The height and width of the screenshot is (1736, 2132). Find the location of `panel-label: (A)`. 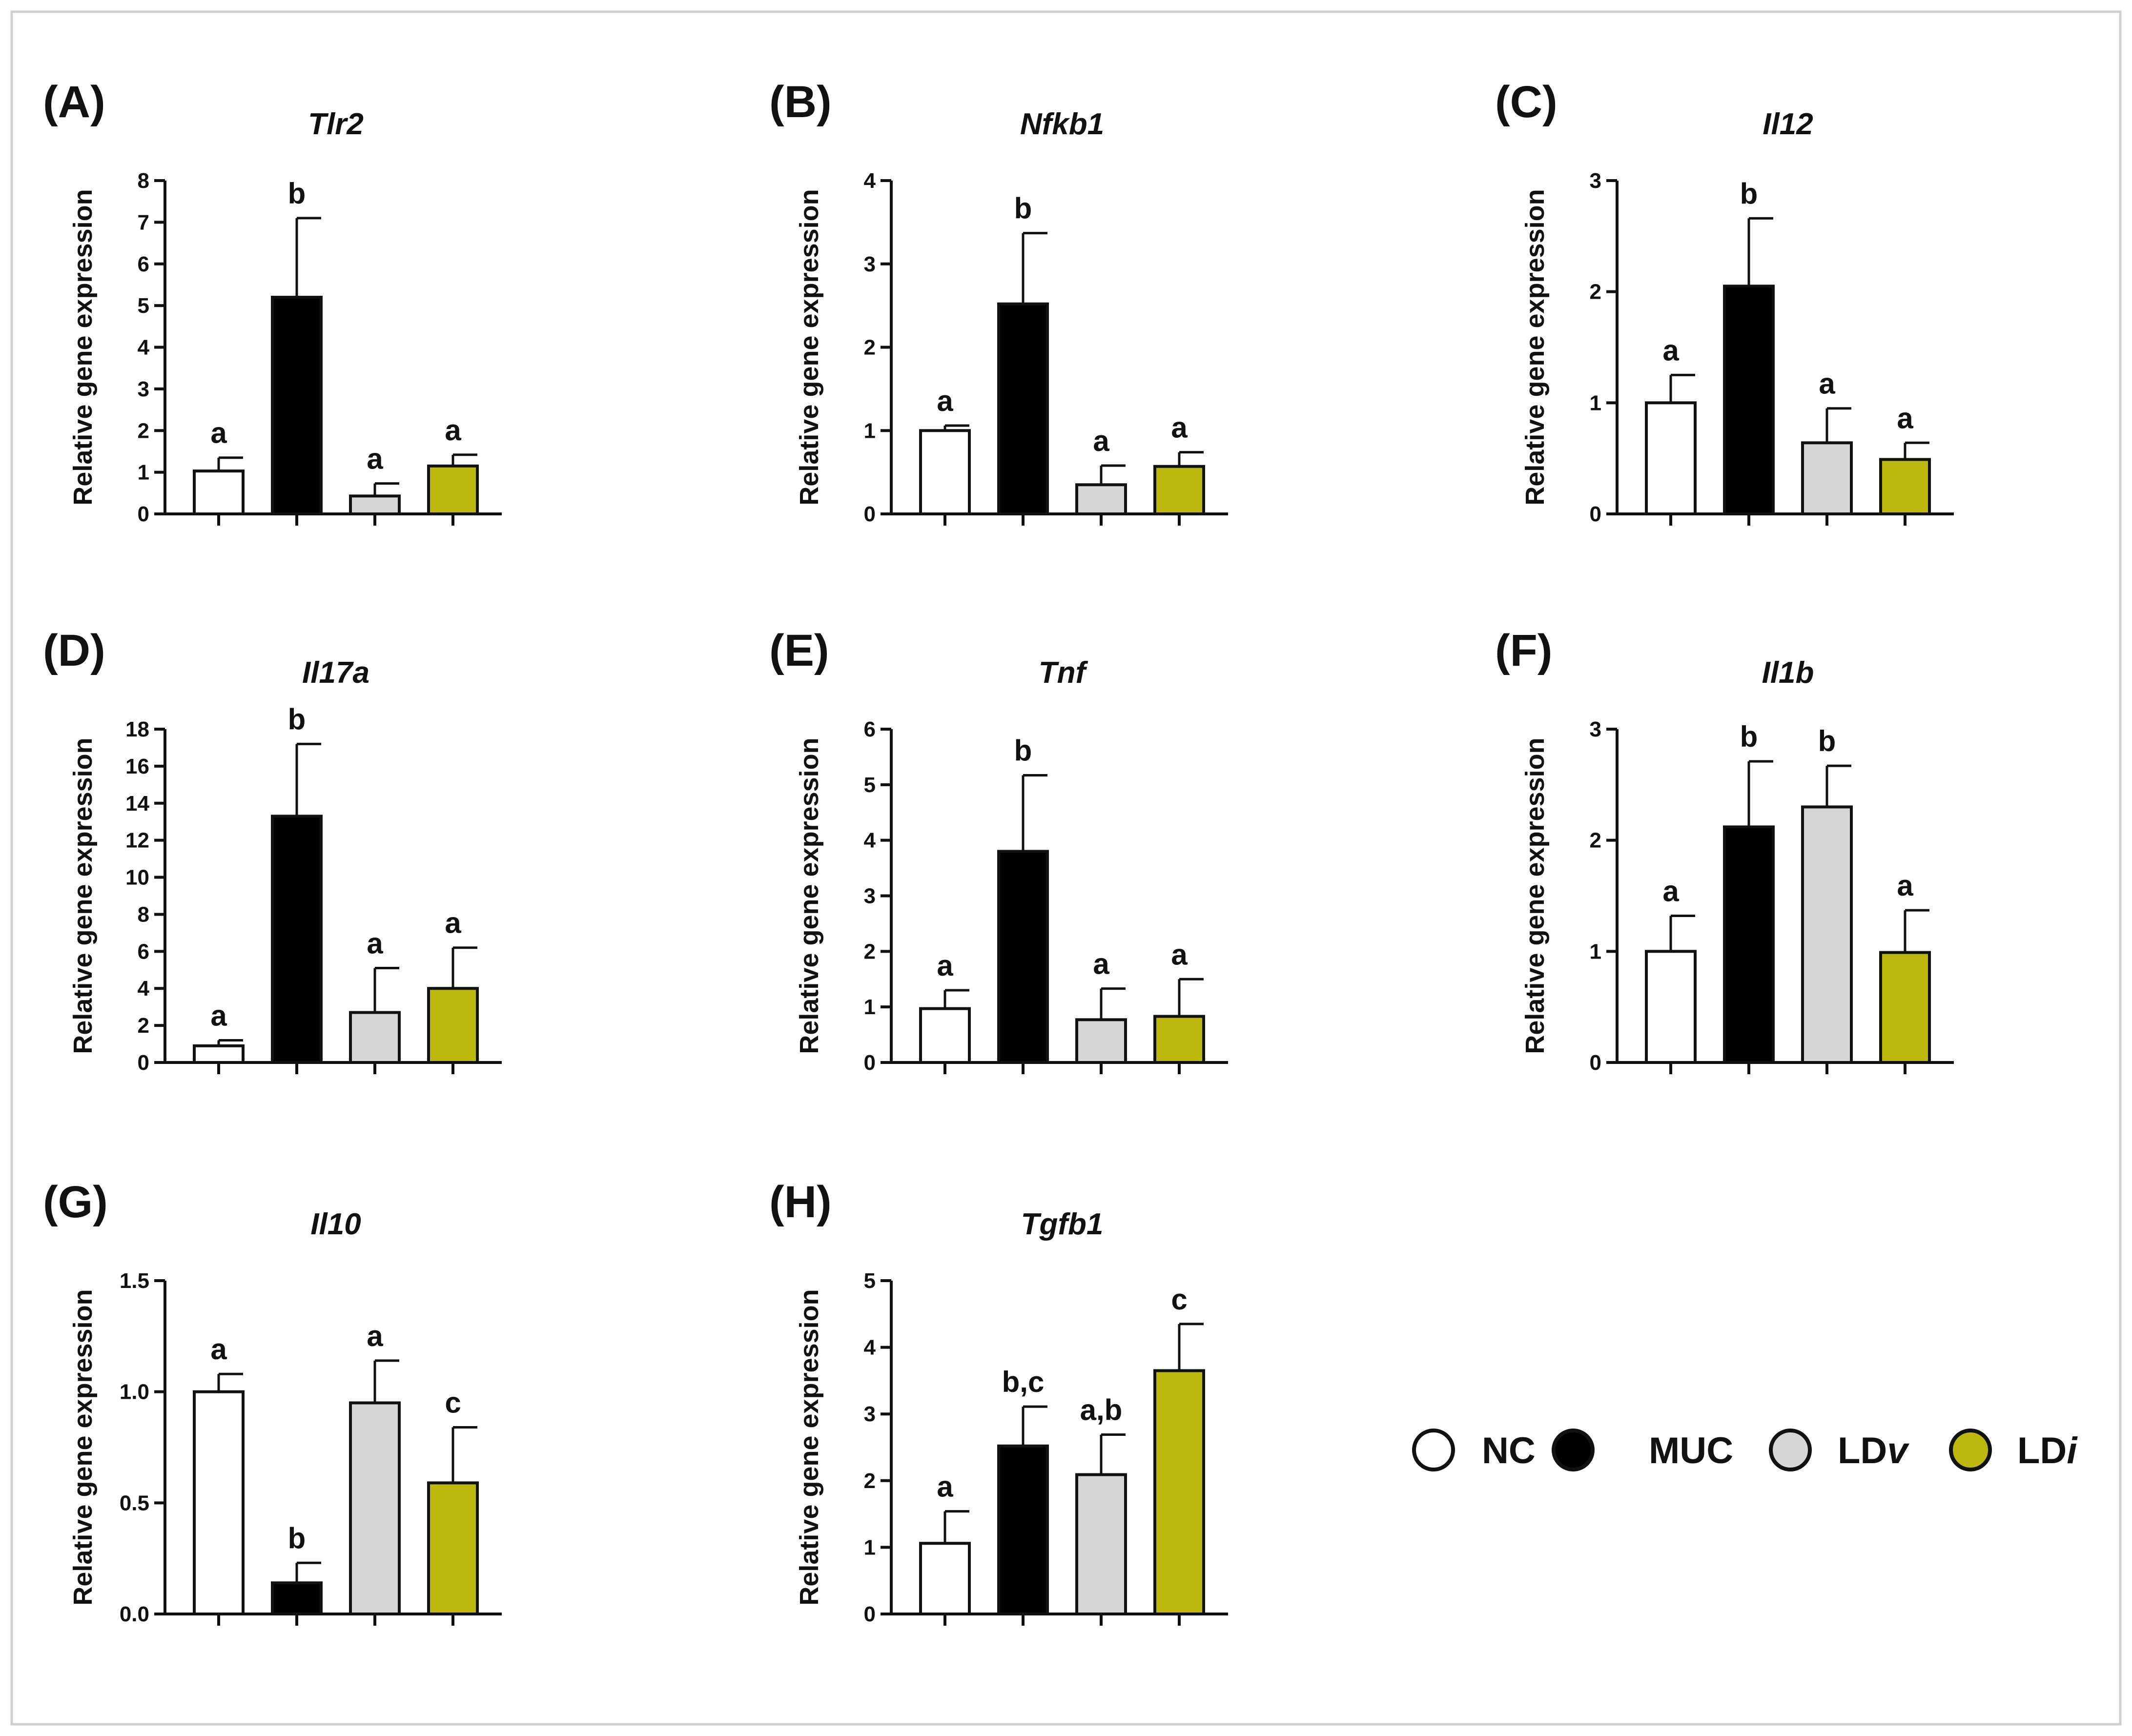

panel-label: (A) is located at coordinates (74, 102).